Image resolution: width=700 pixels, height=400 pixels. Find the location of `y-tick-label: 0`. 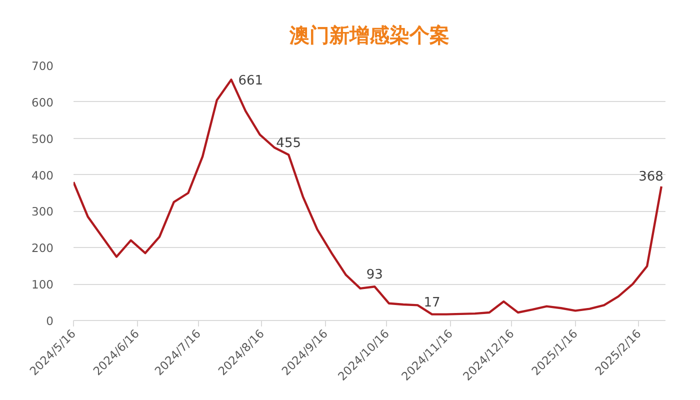

y-tick-label: 0 is located at coordinates (50, 321).